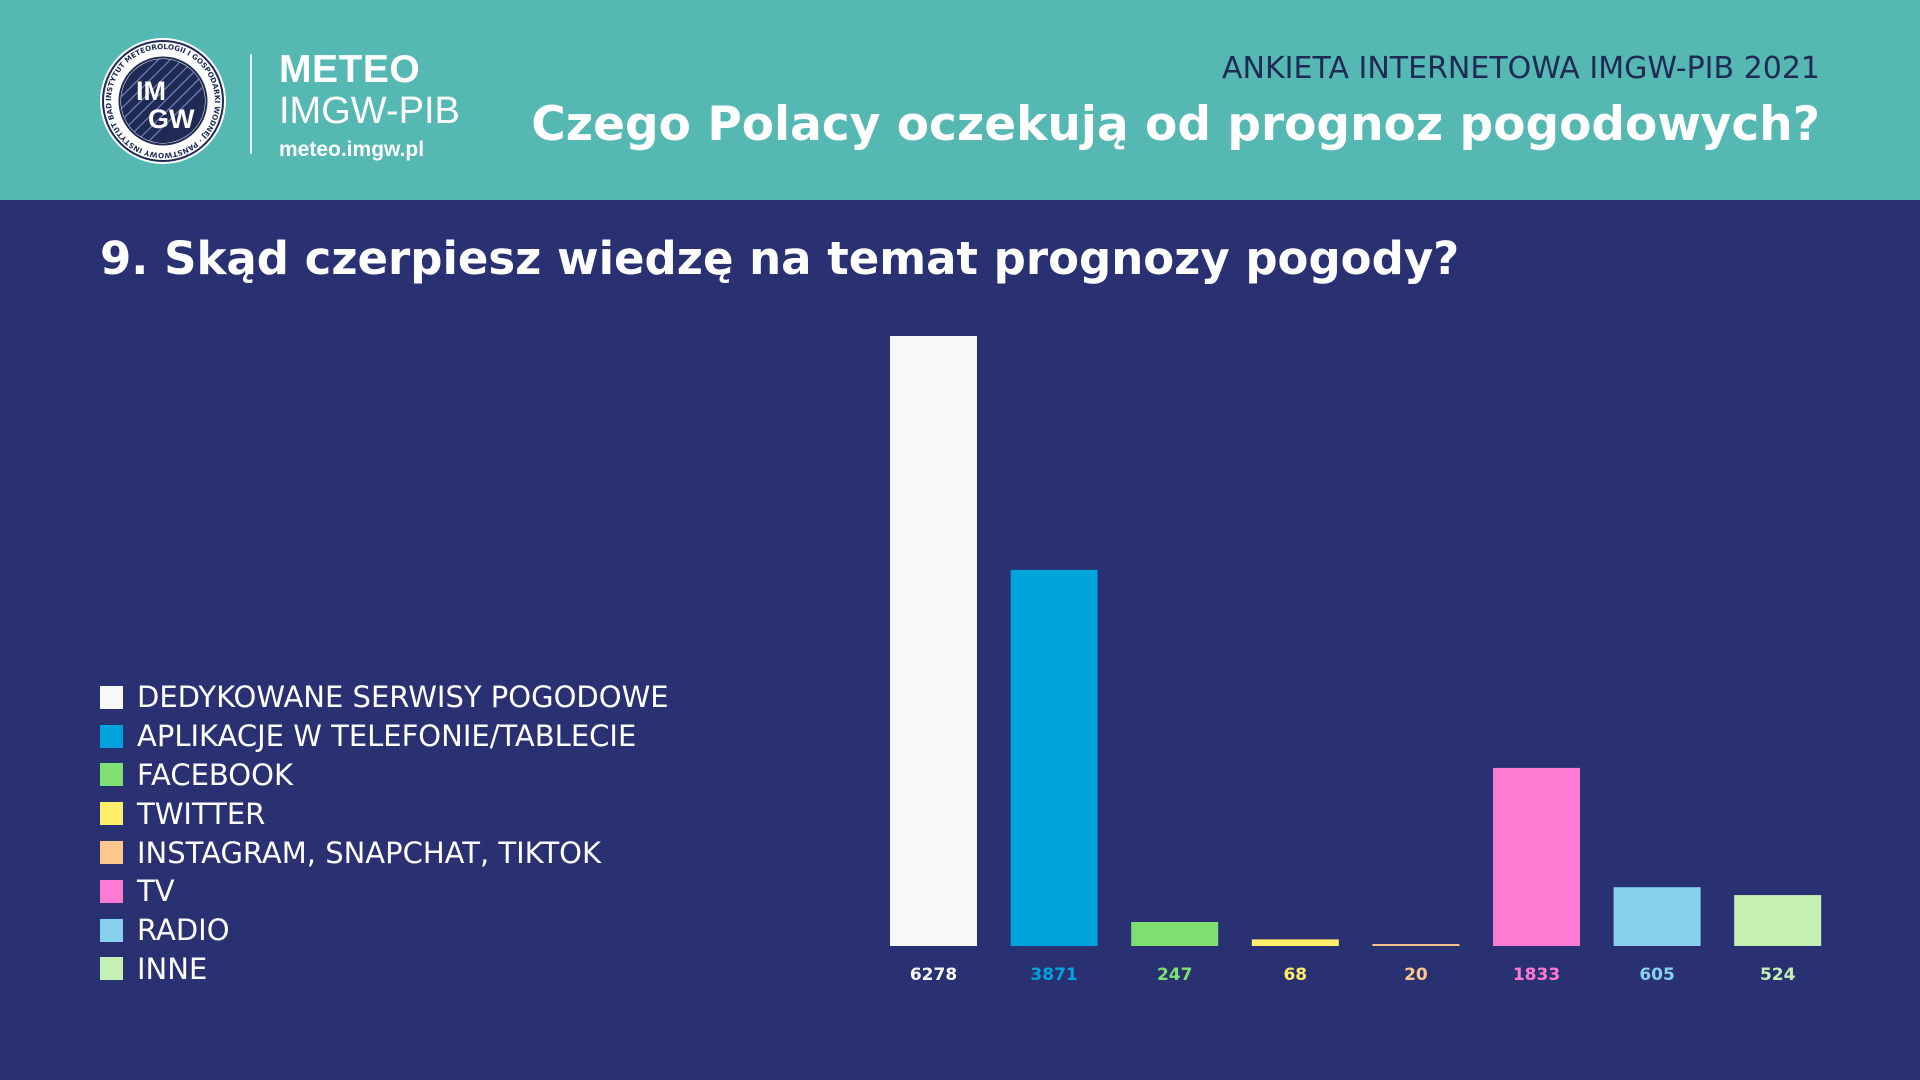  I want to click on legend-label: APLIKACJE W TELEFONIE/TABLECIE, so click(387, 736).